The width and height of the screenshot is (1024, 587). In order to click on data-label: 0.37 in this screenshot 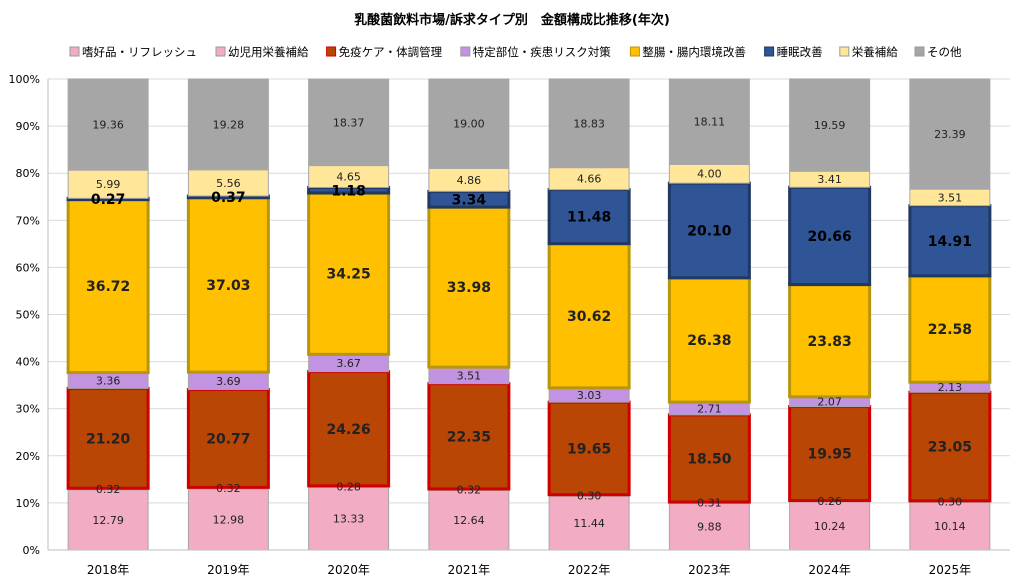, I will do `click(228, 198)`.